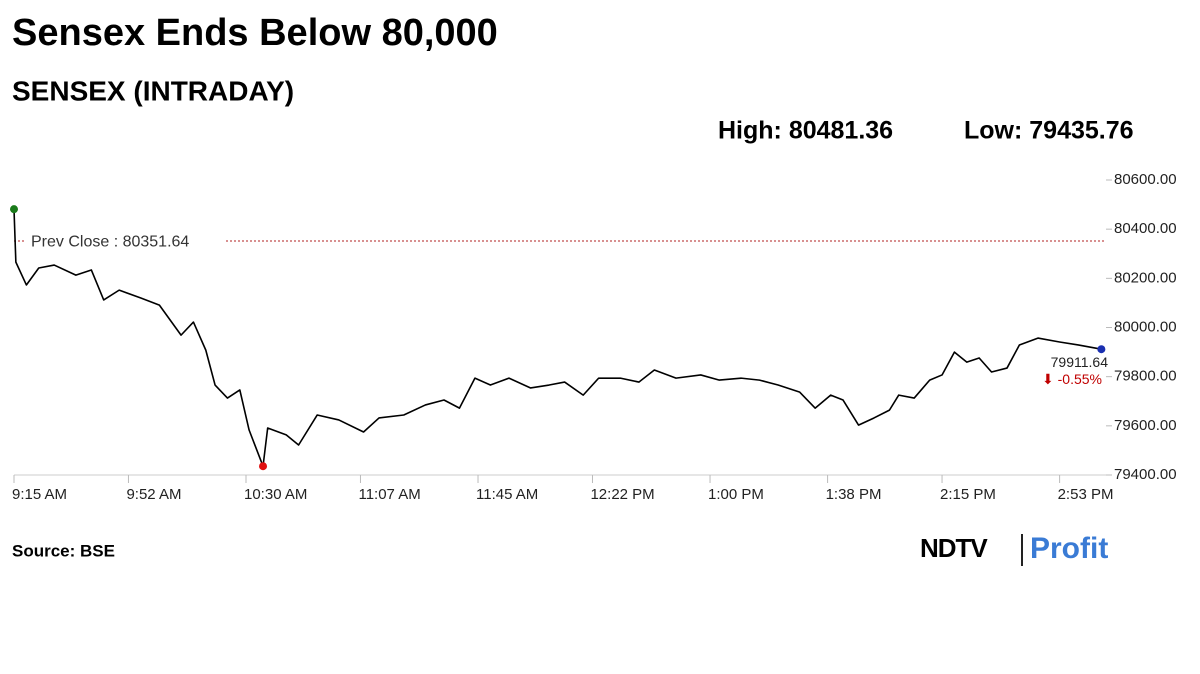  Describe the element at coordinates (622, 494) in the screenshot. I see `x-tick-label: 12:22 PM` at that location.